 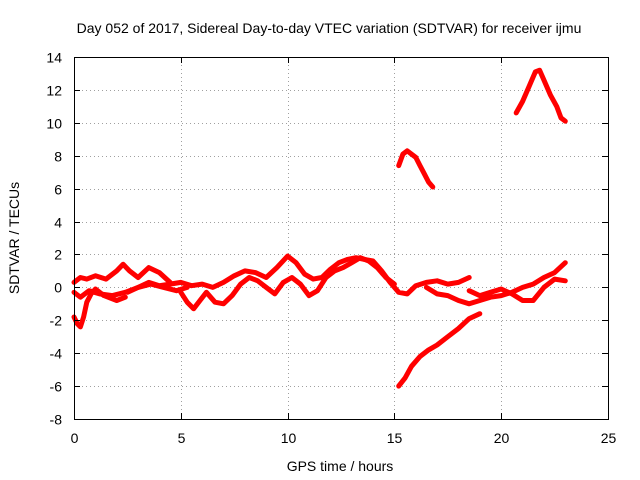 I want to click on y-tick-label: 2, so click(x=58, y=255).